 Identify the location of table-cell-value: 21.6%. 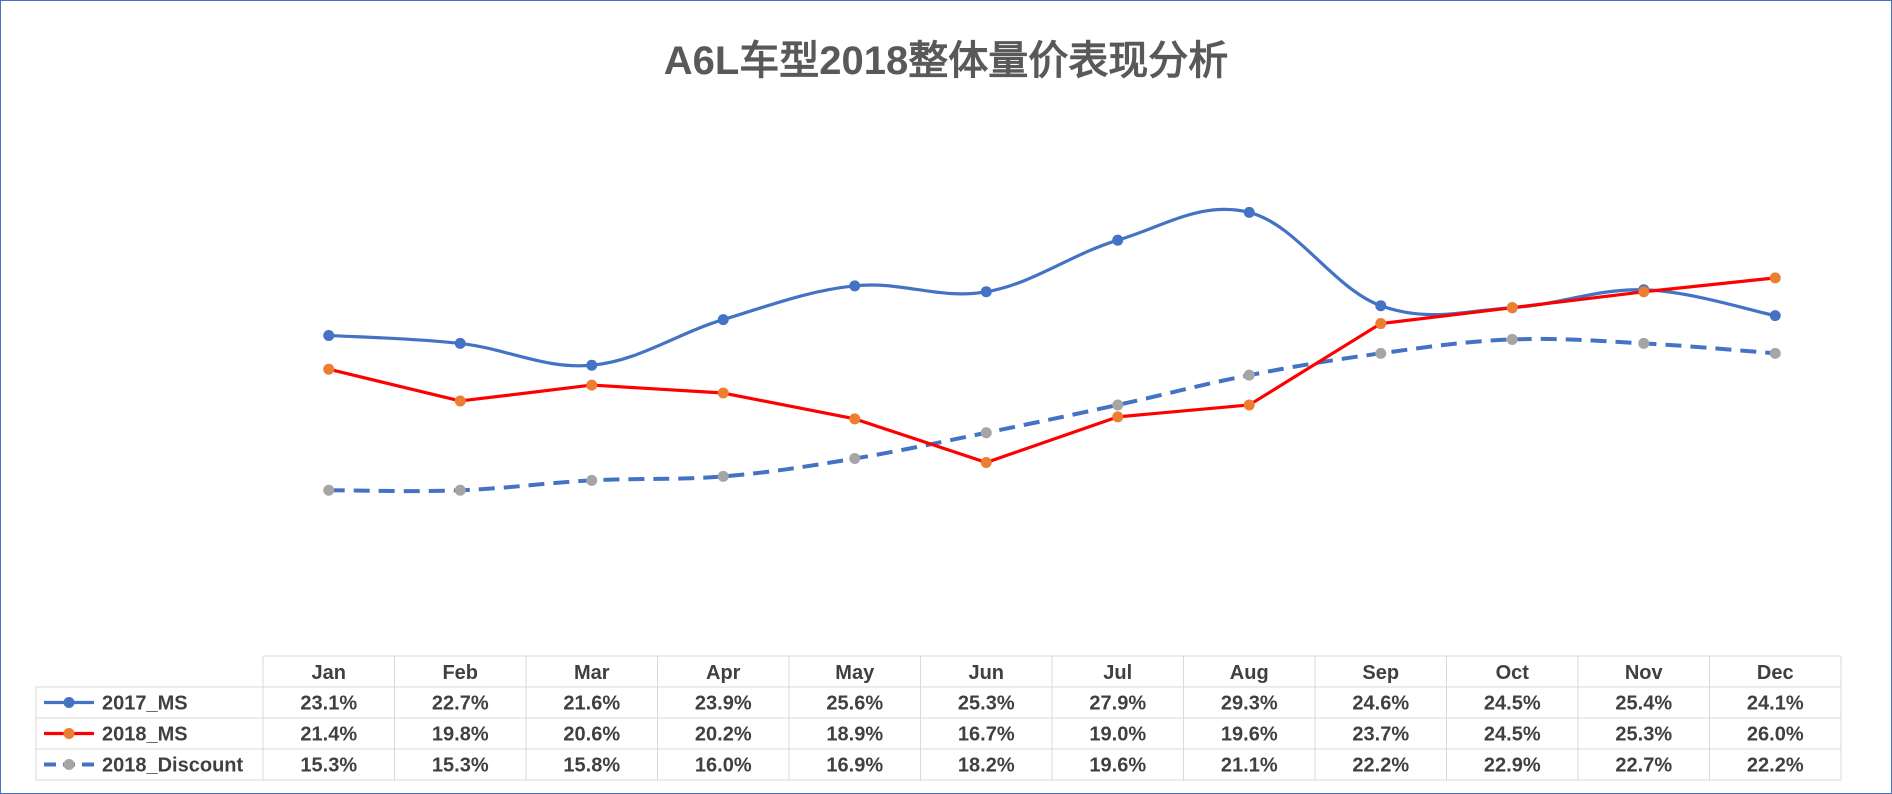
(591, 704).